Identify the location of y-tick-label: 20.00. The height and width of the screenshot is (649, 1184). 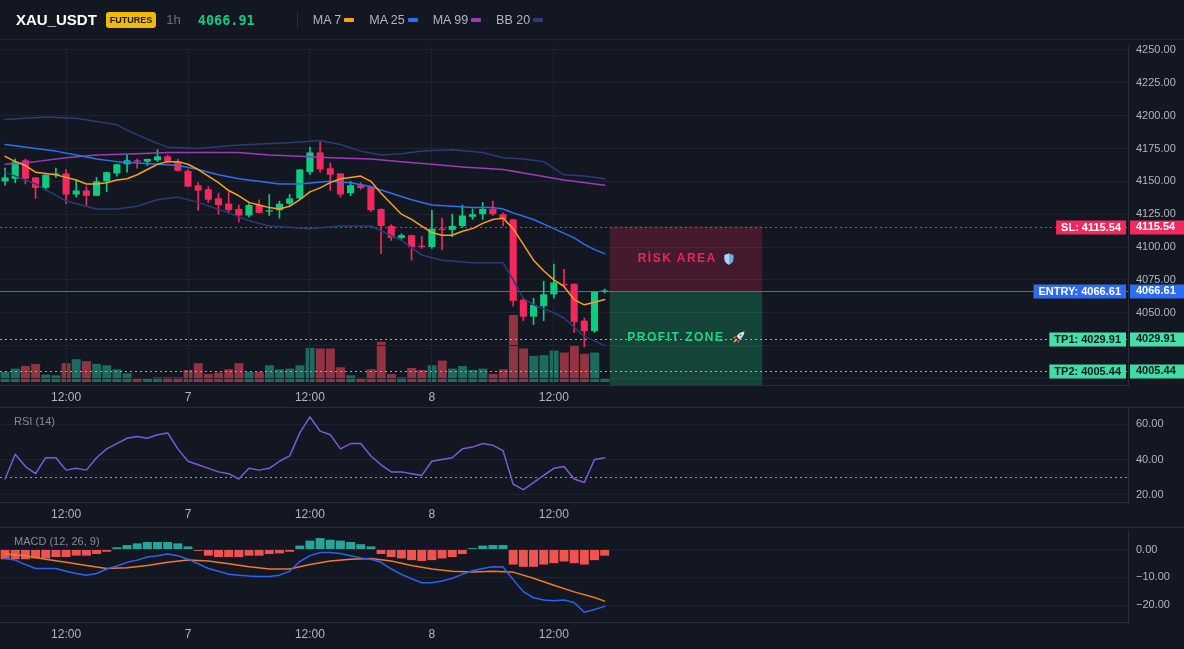
(1150, 493).